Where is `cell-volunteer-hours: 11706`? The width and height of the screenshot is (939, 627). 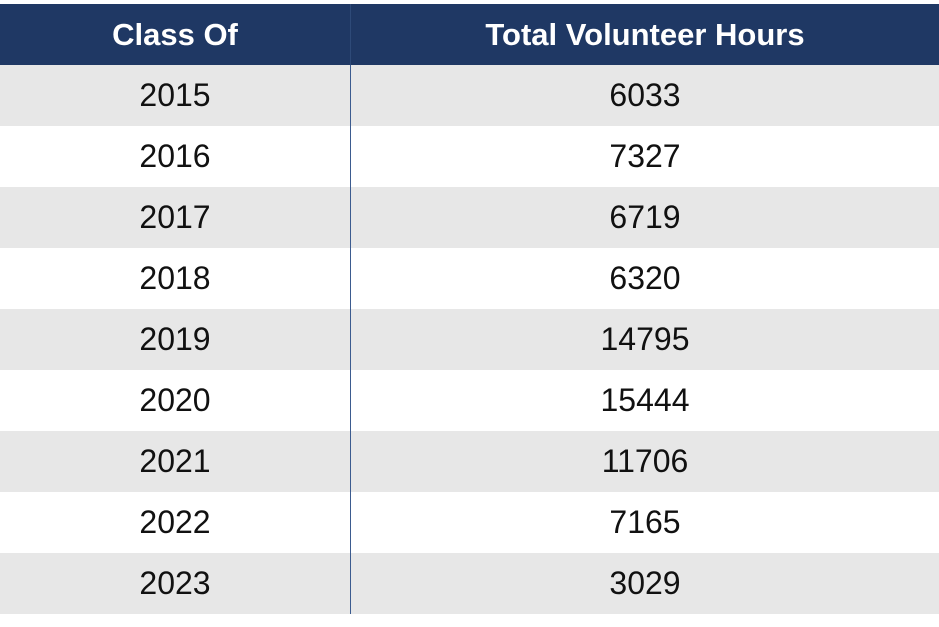 cell-volunteer-hours: 11706 is located at coordinates (645, 461).